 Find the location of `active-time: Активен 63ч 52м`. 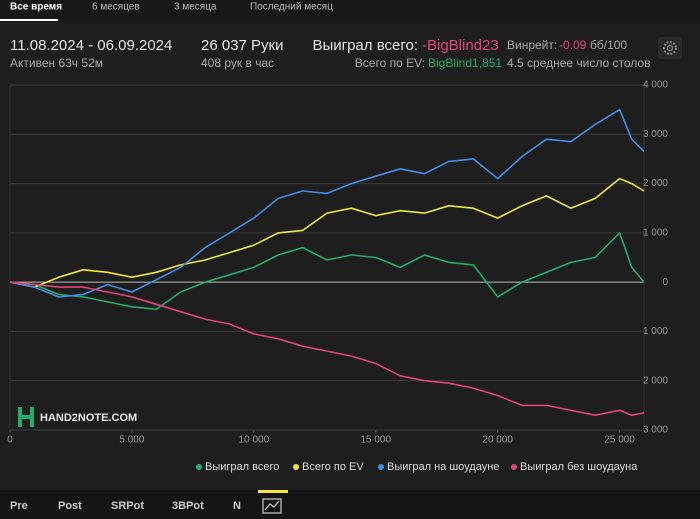

active-time: Активен 63ч 52м is located at coordinates (56, 63).